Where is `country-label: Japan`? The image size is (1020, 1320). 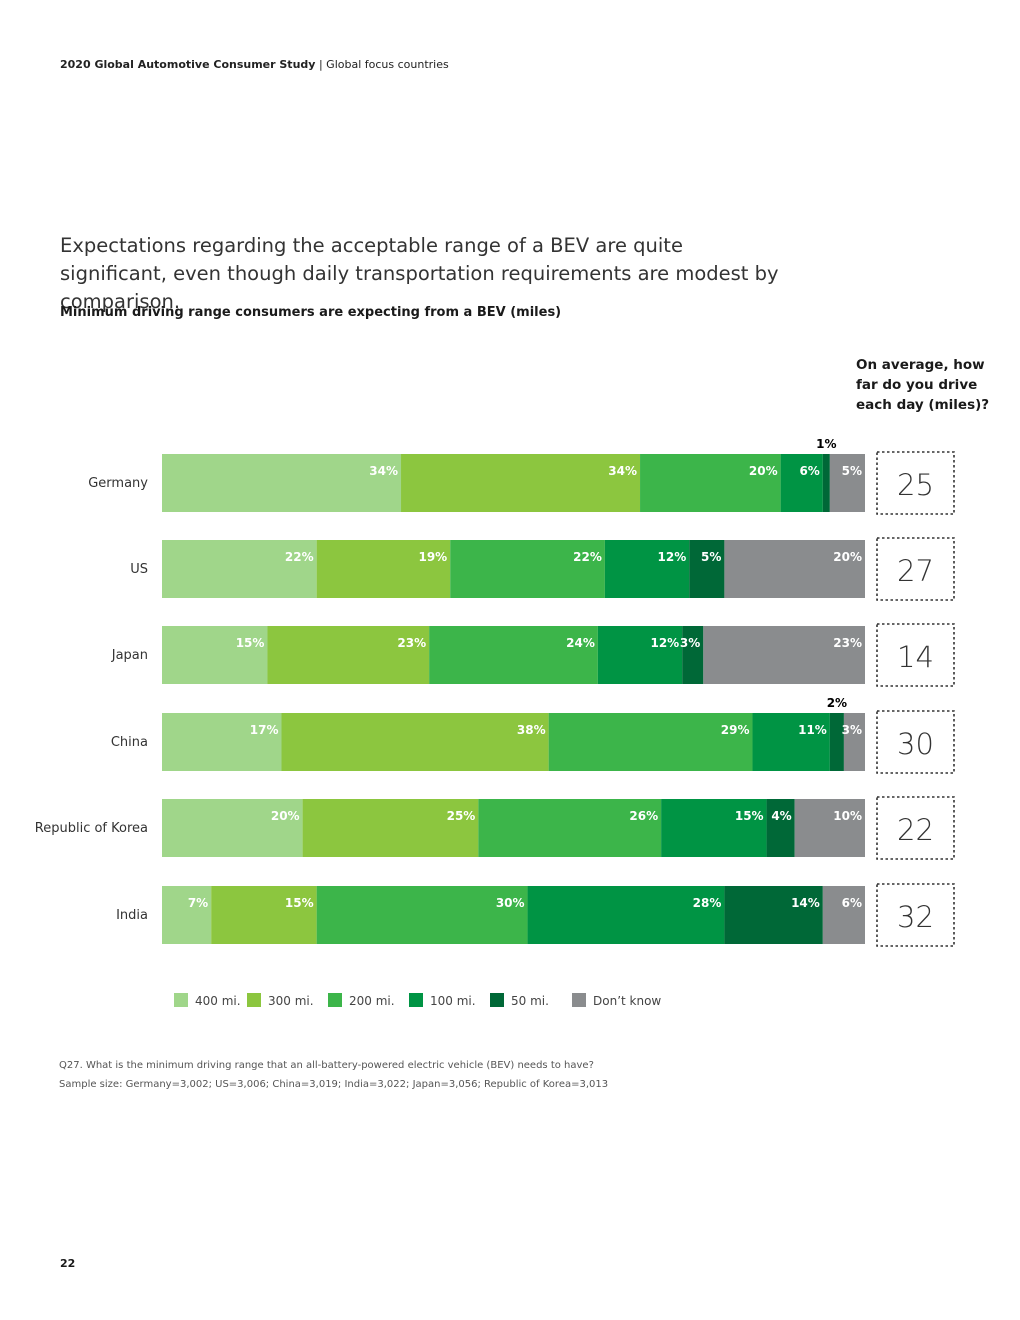
country-label: Japan is located at coordinates (129, 655).